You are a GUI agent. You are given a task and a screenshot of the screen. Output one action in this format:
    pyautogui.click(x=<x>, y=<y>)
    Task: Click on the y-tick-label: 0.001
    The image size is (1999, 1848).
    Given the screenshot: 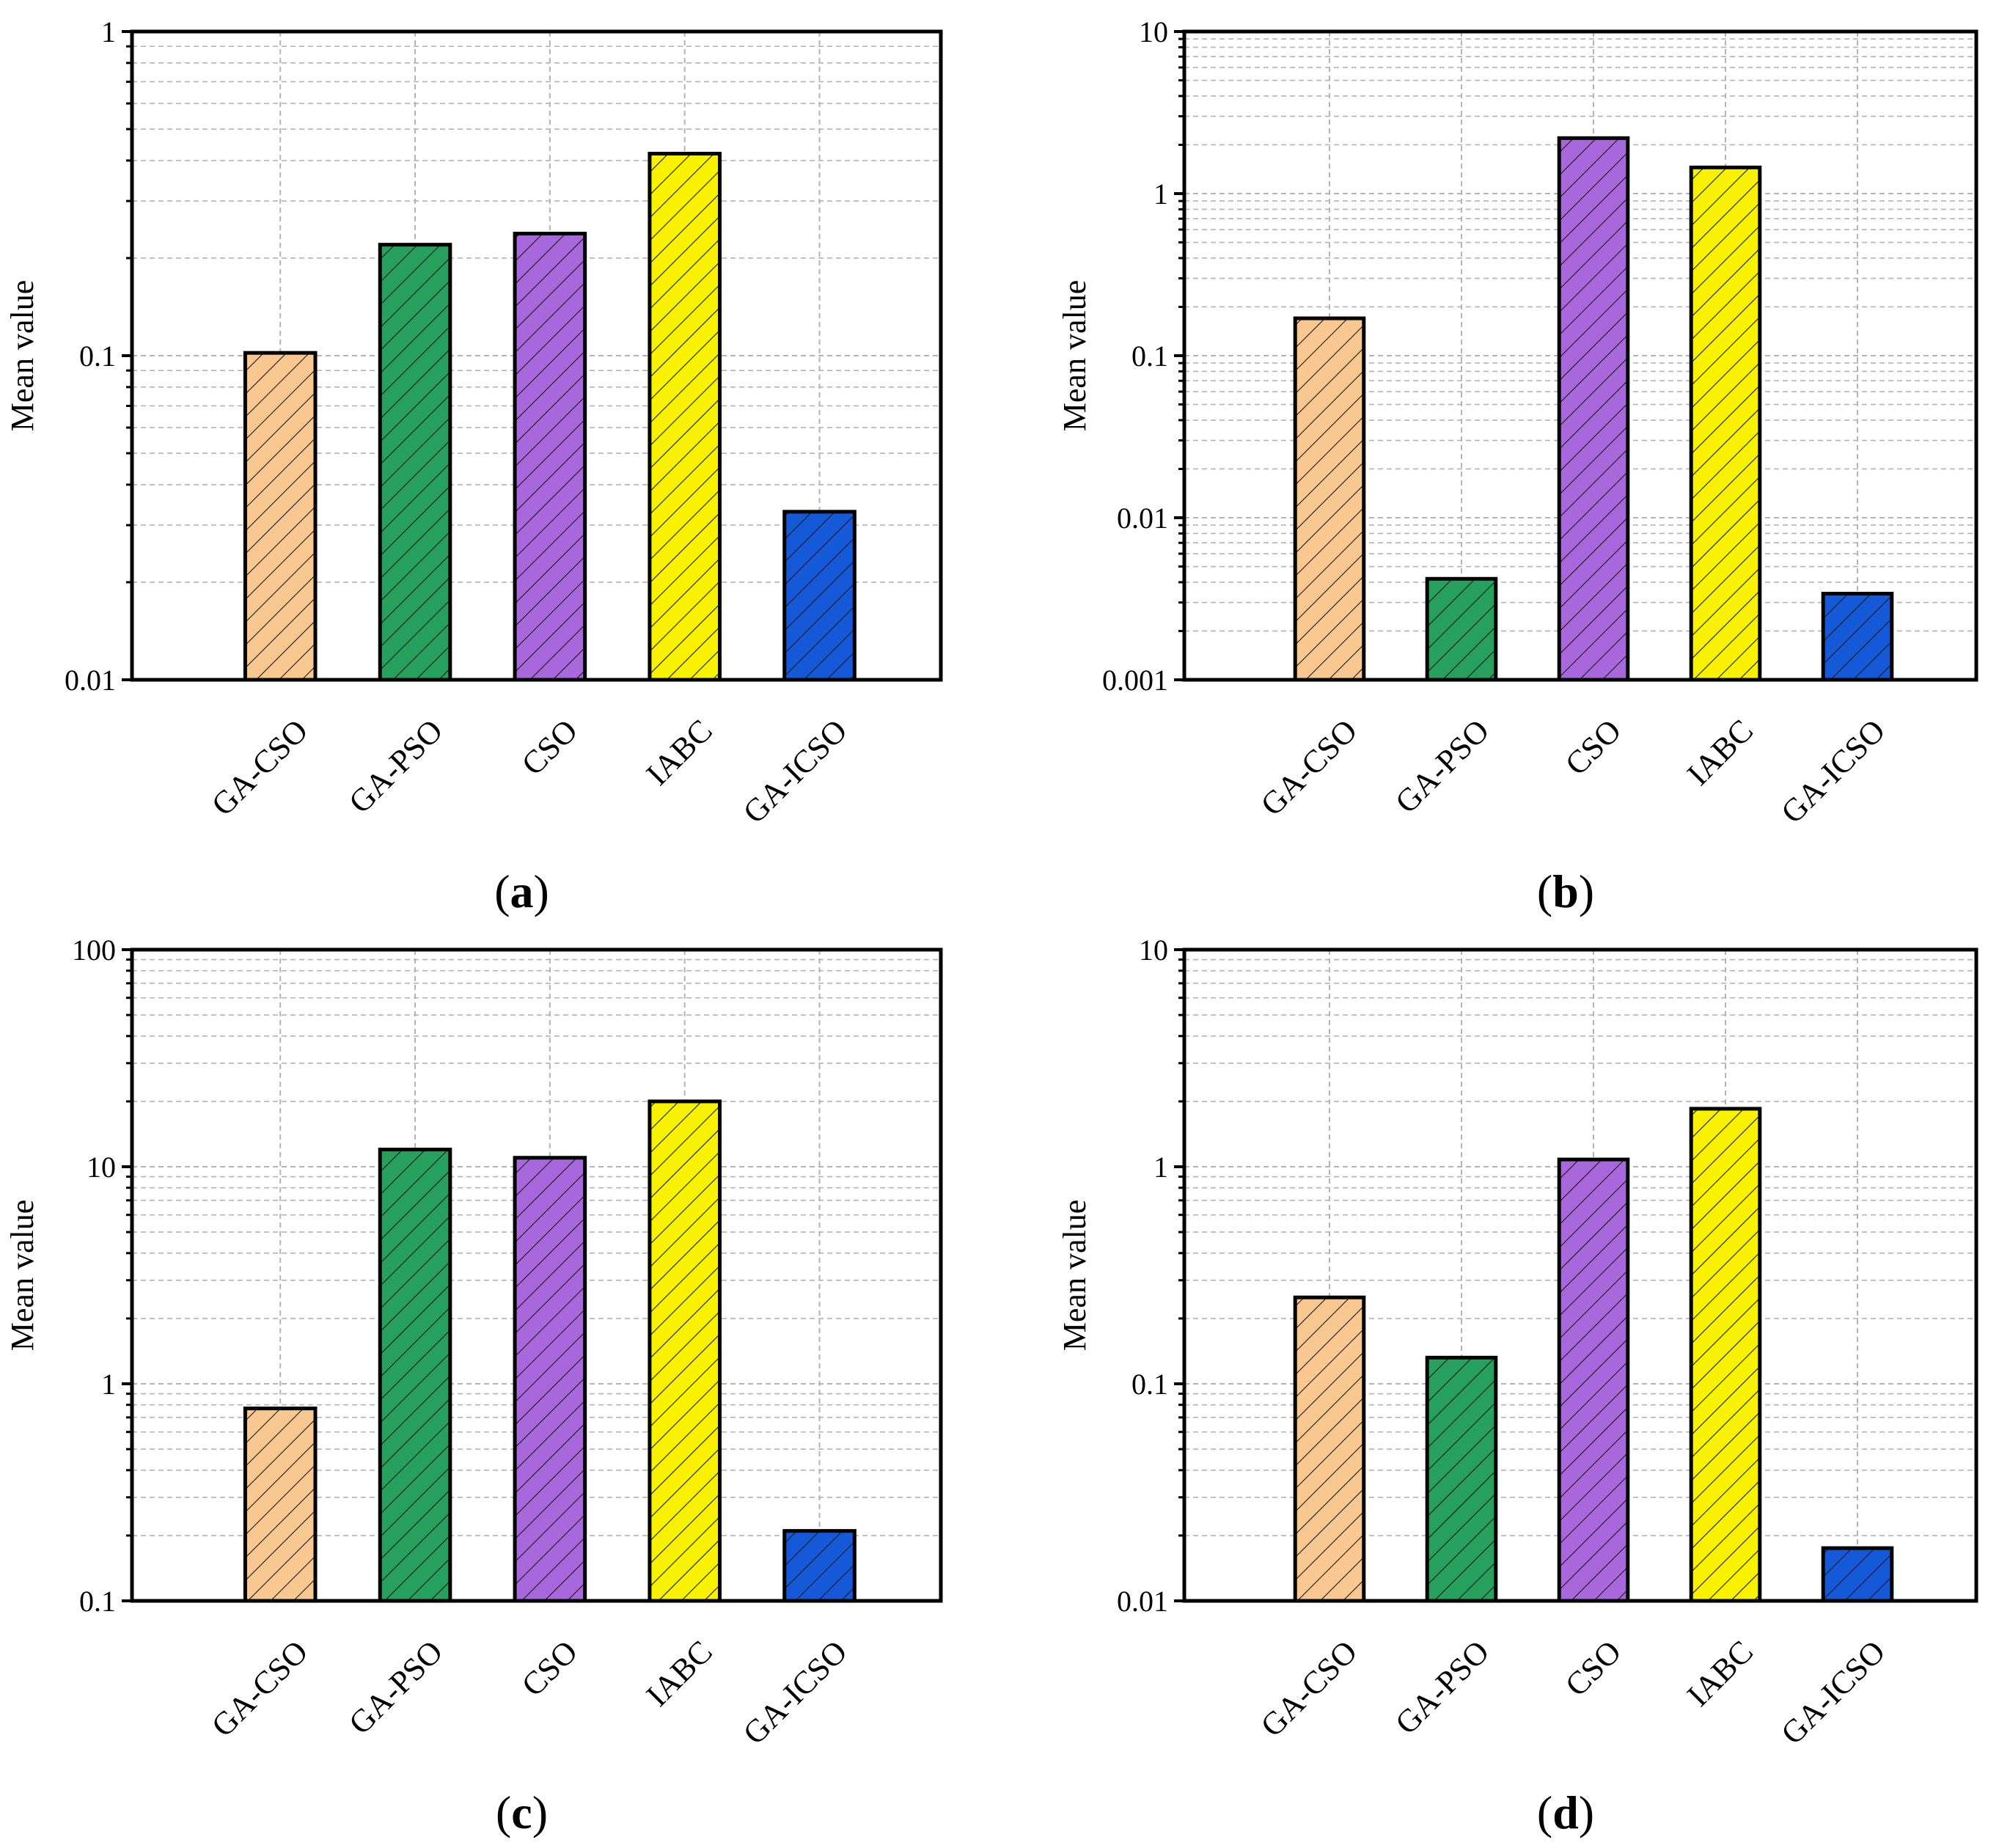 What is the action you would take?
    pyautogui.click(x=1135, y=680)
    